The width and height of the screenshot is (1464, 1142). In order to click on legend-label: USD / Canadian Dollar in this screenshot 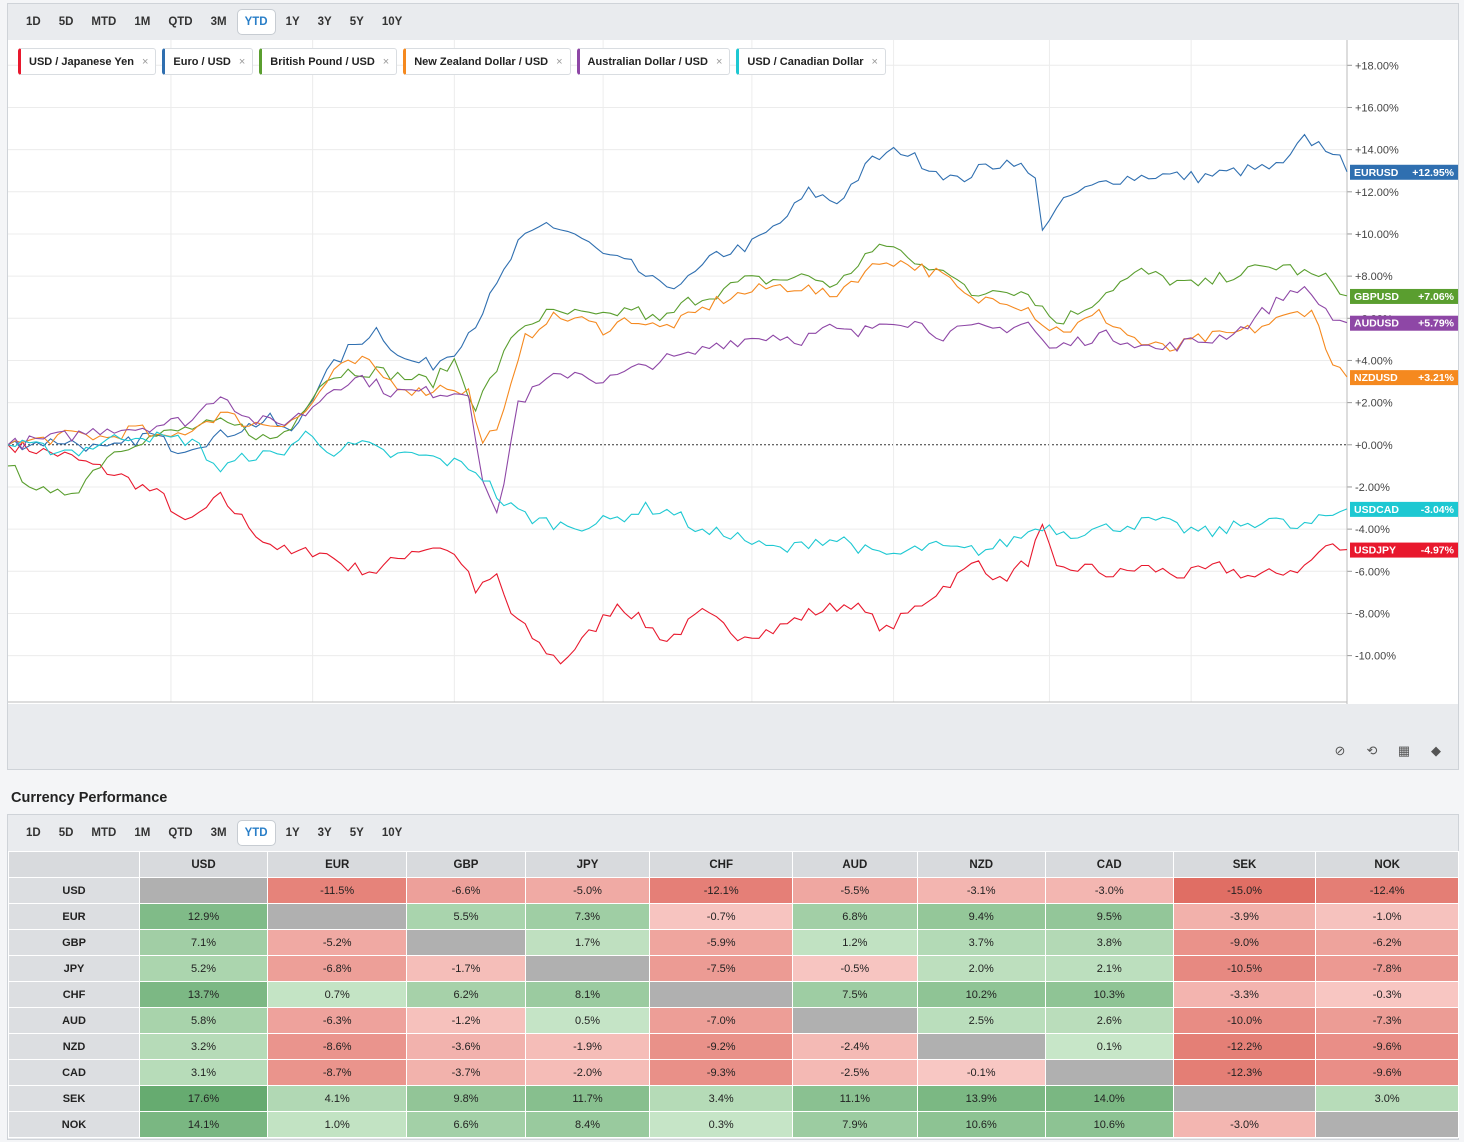, I will do `click(805, 61)`.